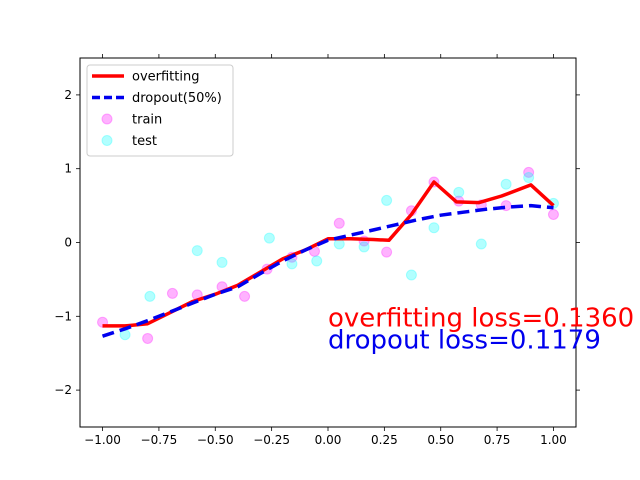 Image resolution: width=640 pixels, height=480 pixels. Describe the element at coordinates (497, 440) in the screenshot. I see `x-tick-label: 0.75` at that location.